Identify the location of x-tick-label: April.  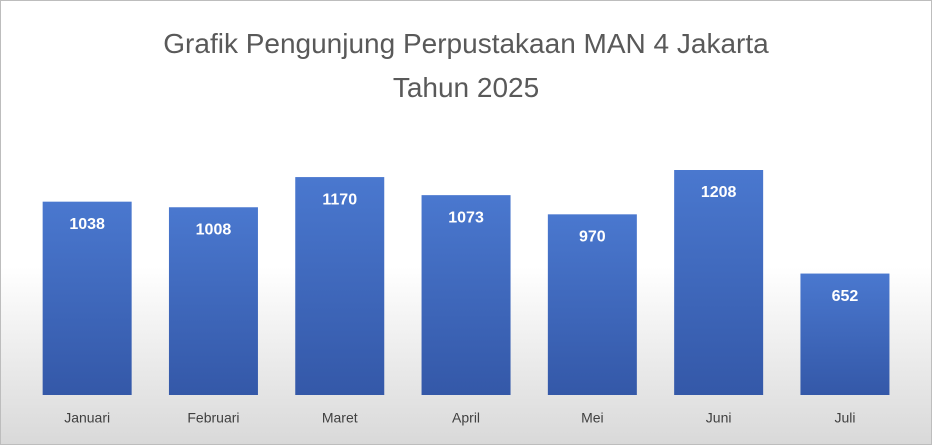
(466, 418).